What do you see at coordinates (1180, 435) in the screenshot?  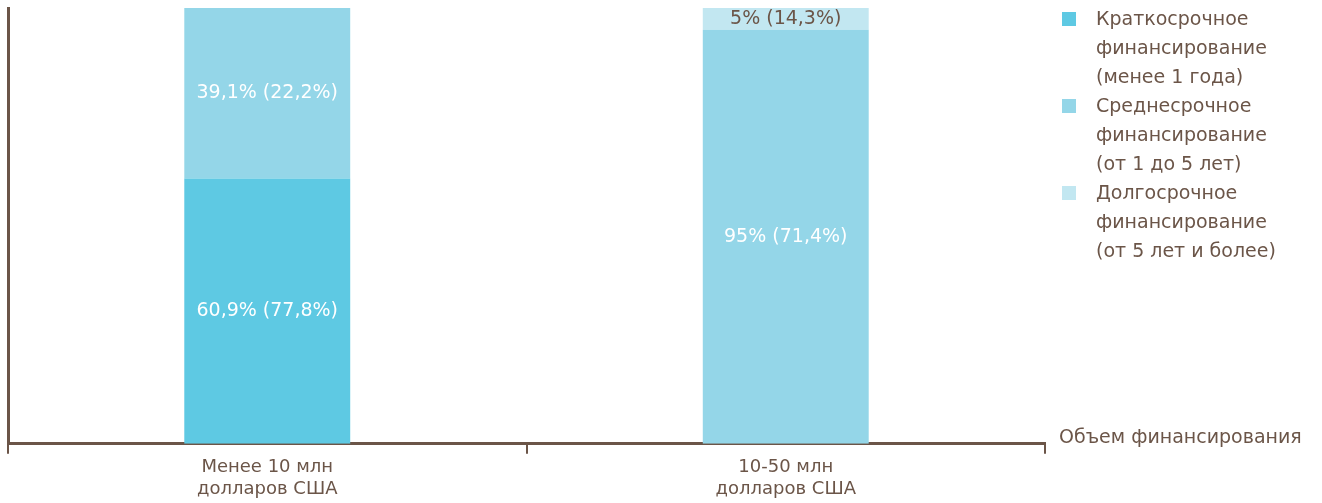 I see `x-axis-title: Объем финансирования` at bounding box center [1180, 435].